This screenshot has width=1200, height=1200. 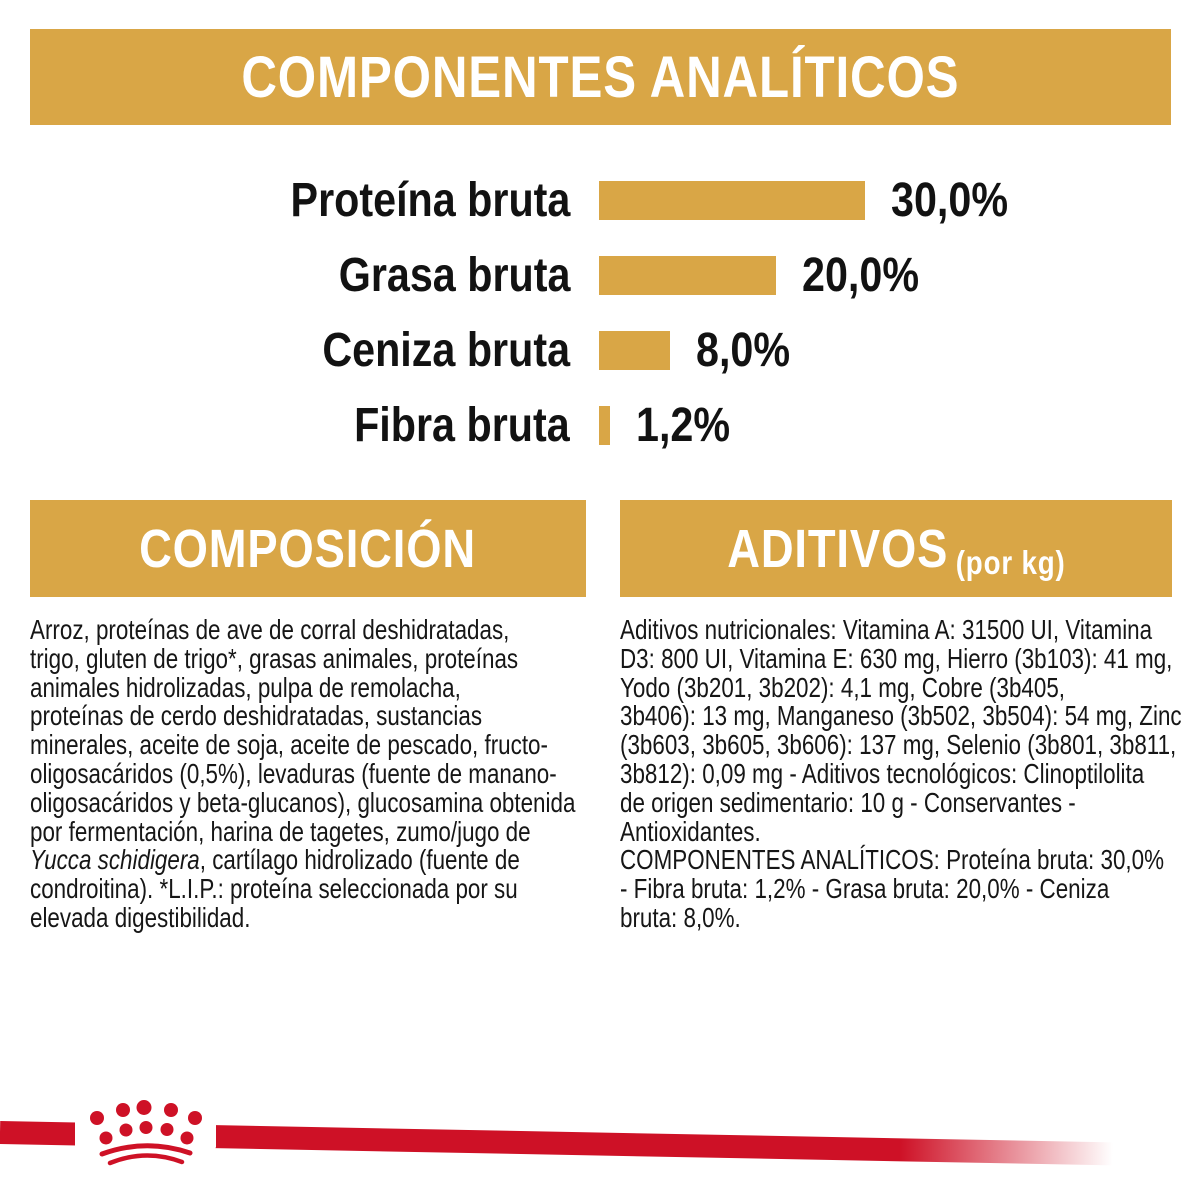 I want to click on header-banner: COMPONENTES ANALÍTICOS, so click(x=600, y=77).